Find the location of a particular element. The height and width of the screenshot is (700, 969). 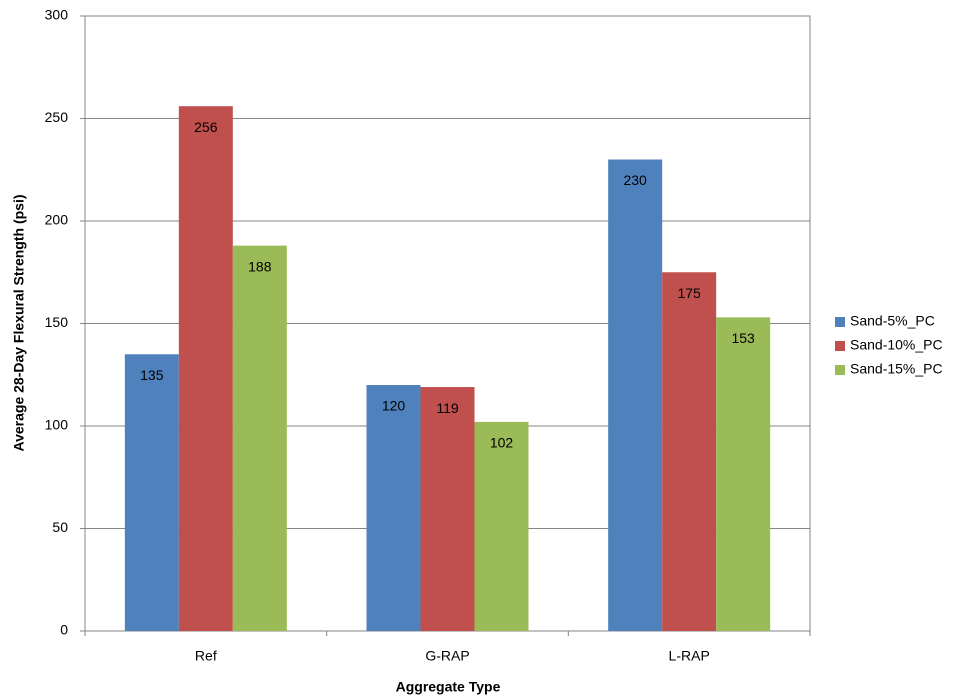

y-tick-label: 300 is located at coordinates (57, 15).